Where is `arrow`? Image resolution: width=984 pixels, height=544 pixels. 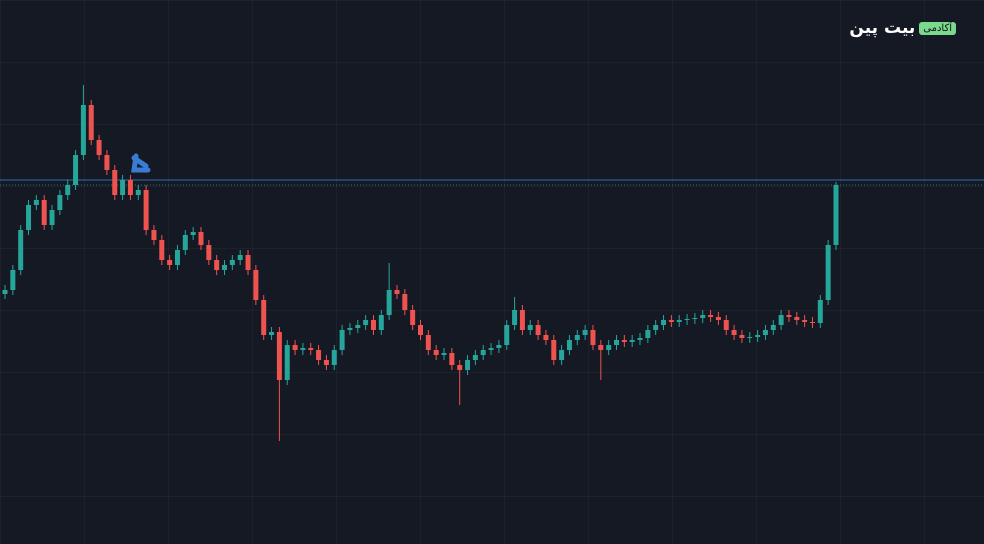 arrow is located at coordinates (141, 163).